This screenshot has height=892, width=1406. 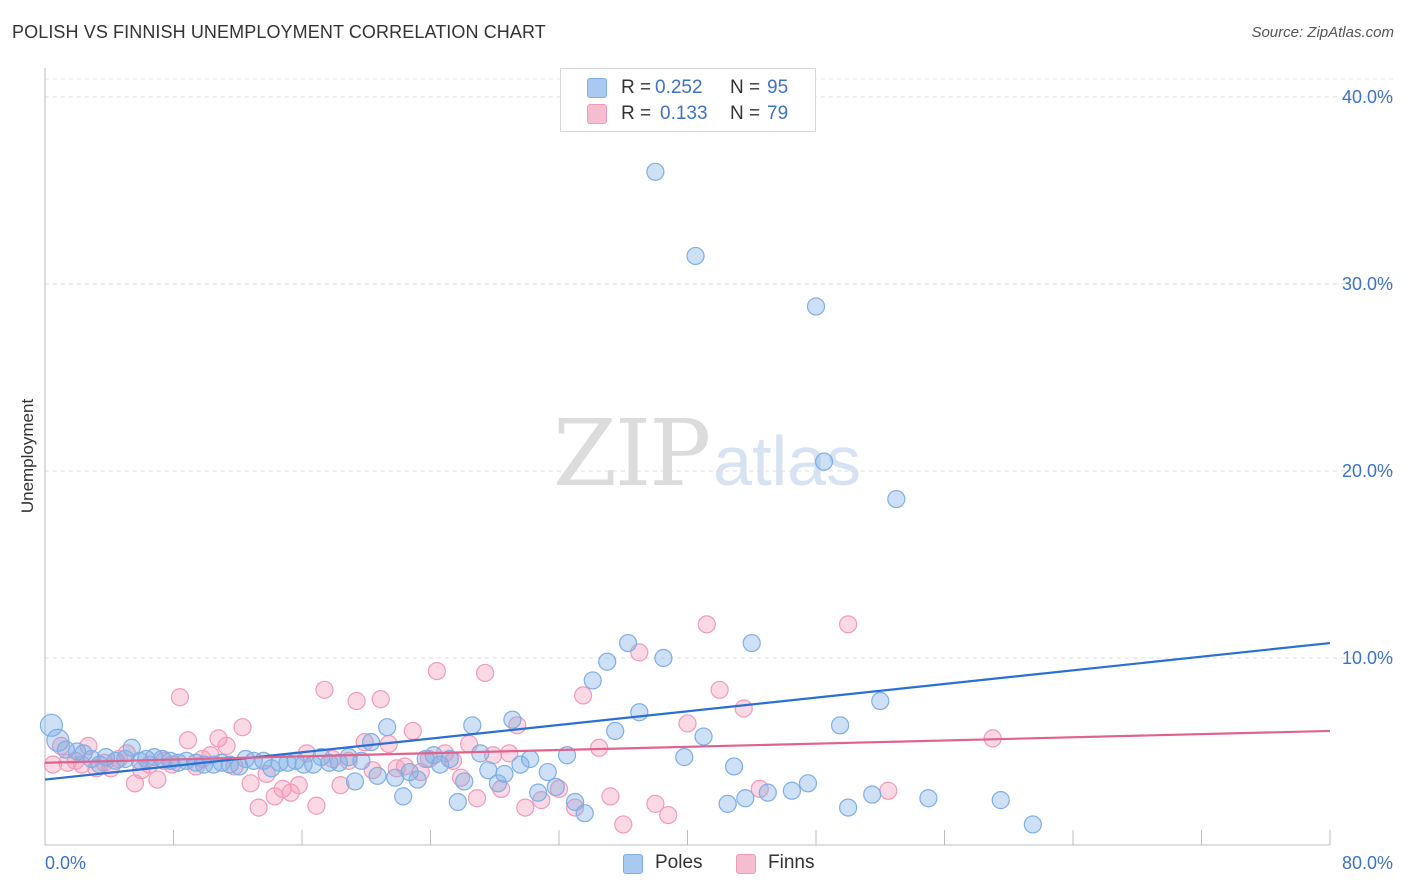 I want to click on watermark: ZIPatlas, so click(x=707, y=453).